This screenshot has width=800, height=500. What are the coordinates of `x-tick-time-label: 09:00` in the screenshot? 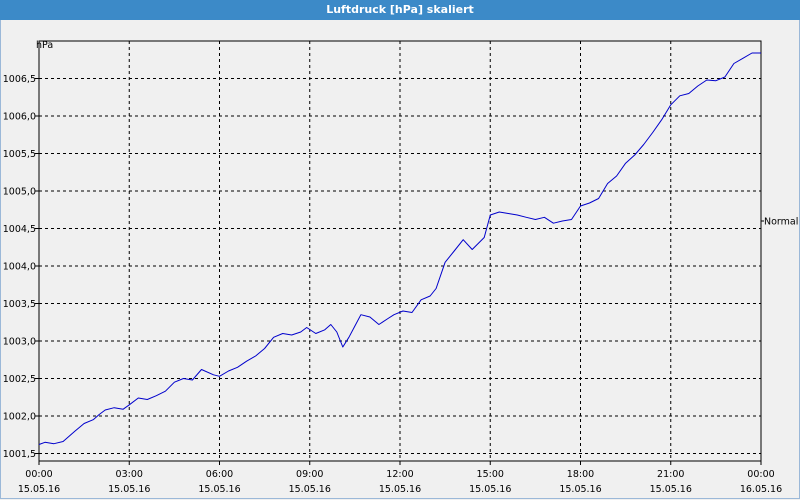 It's located at (309, 474).